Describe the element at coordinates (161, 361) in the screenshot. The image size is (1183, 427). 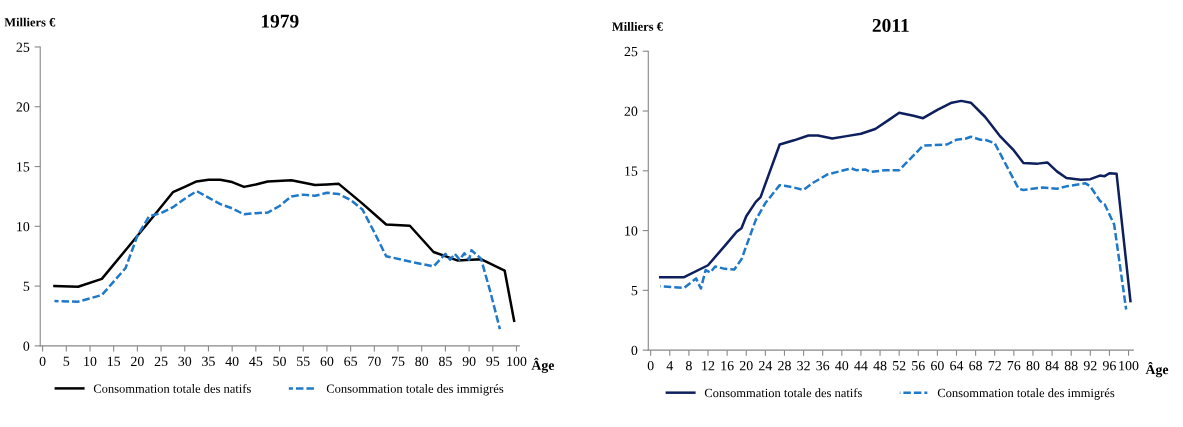
I see `x-tick-label: 25` at that location.